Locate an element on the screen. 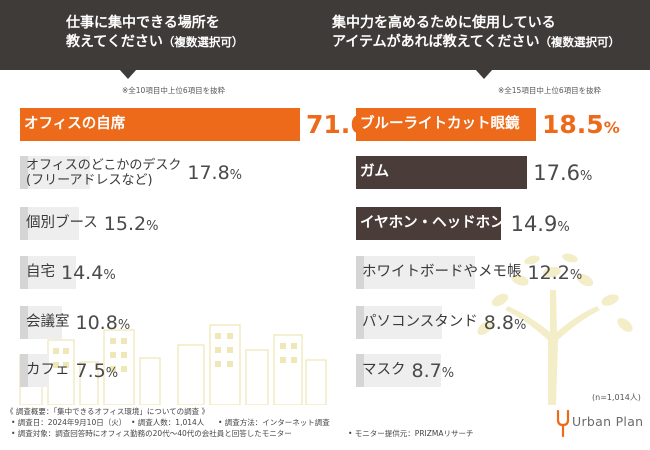  value-number: 10.8 is located at coordinates (96, 323).